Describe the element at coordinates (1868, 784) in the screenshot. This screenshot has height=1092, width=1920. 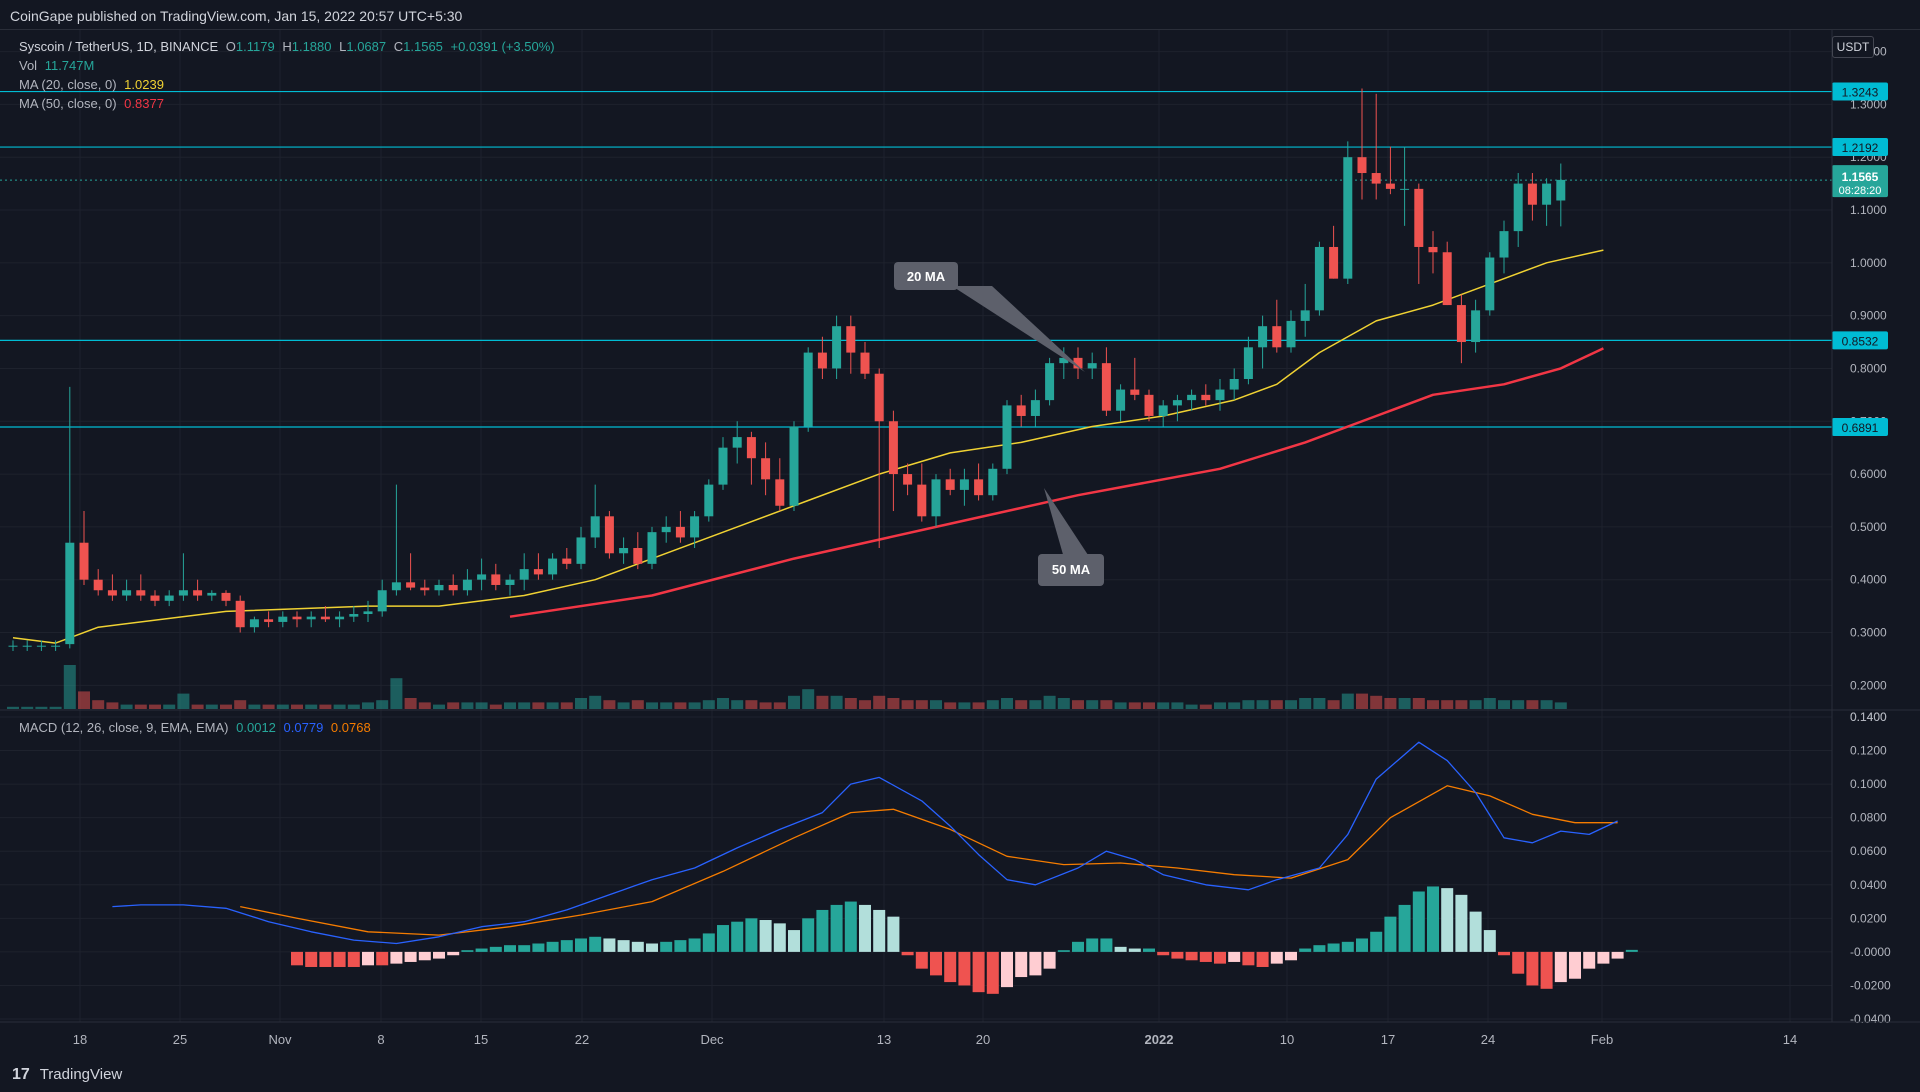
I see `macd-tick-label: 0.1000` at that location.